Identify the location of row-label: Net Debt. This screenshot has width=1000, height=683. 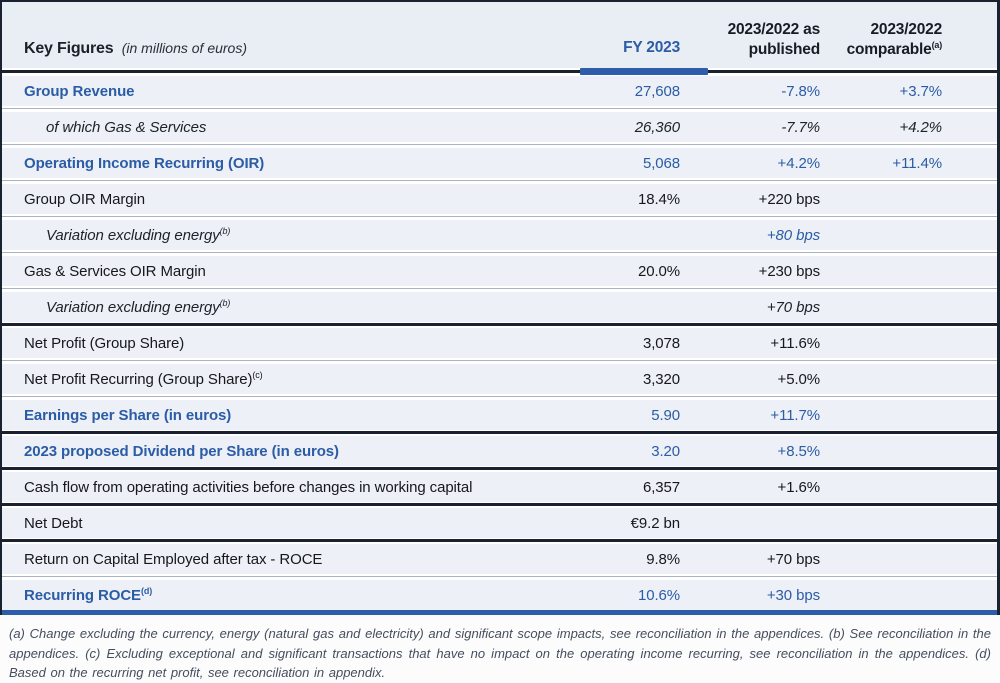
(53, 523).